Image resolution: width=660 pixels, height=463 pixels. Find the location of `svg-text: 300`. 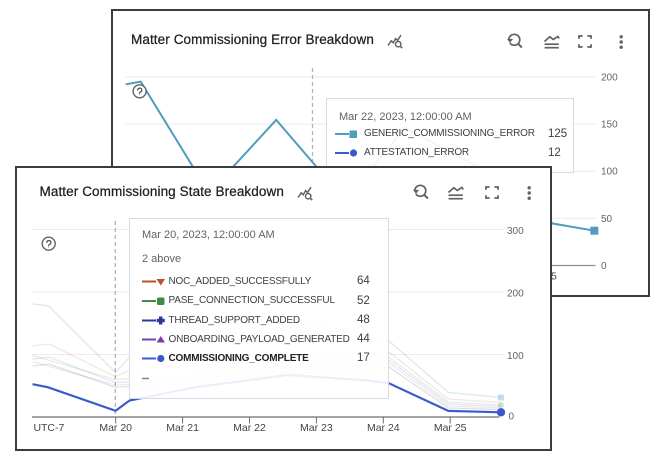

svg-text: 300 is located at coordinates (515, 231).